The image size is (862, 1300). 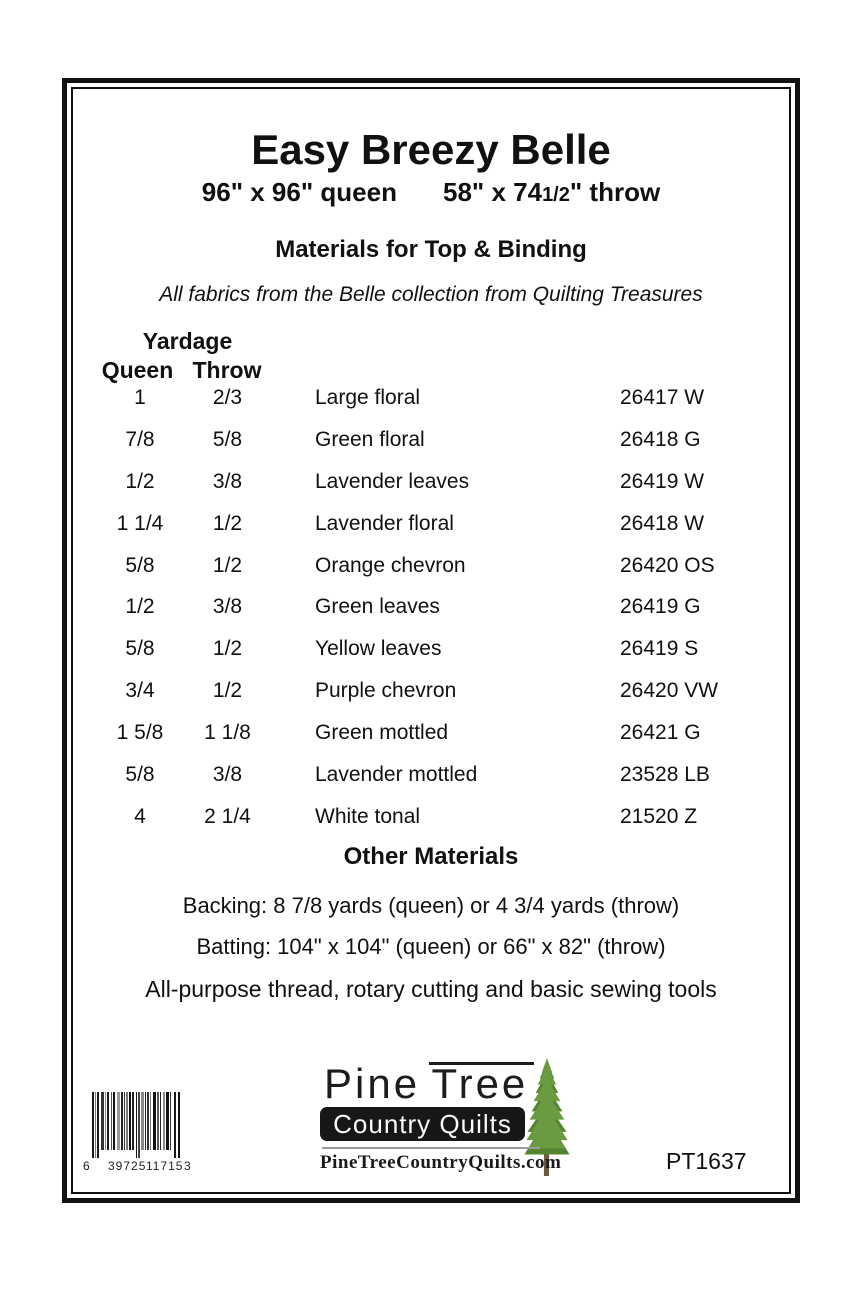 What do you see at coordinates (665, 774) in the screenshot?
I see `cell-code: 23528 LB` at bounding box center [665, 774].